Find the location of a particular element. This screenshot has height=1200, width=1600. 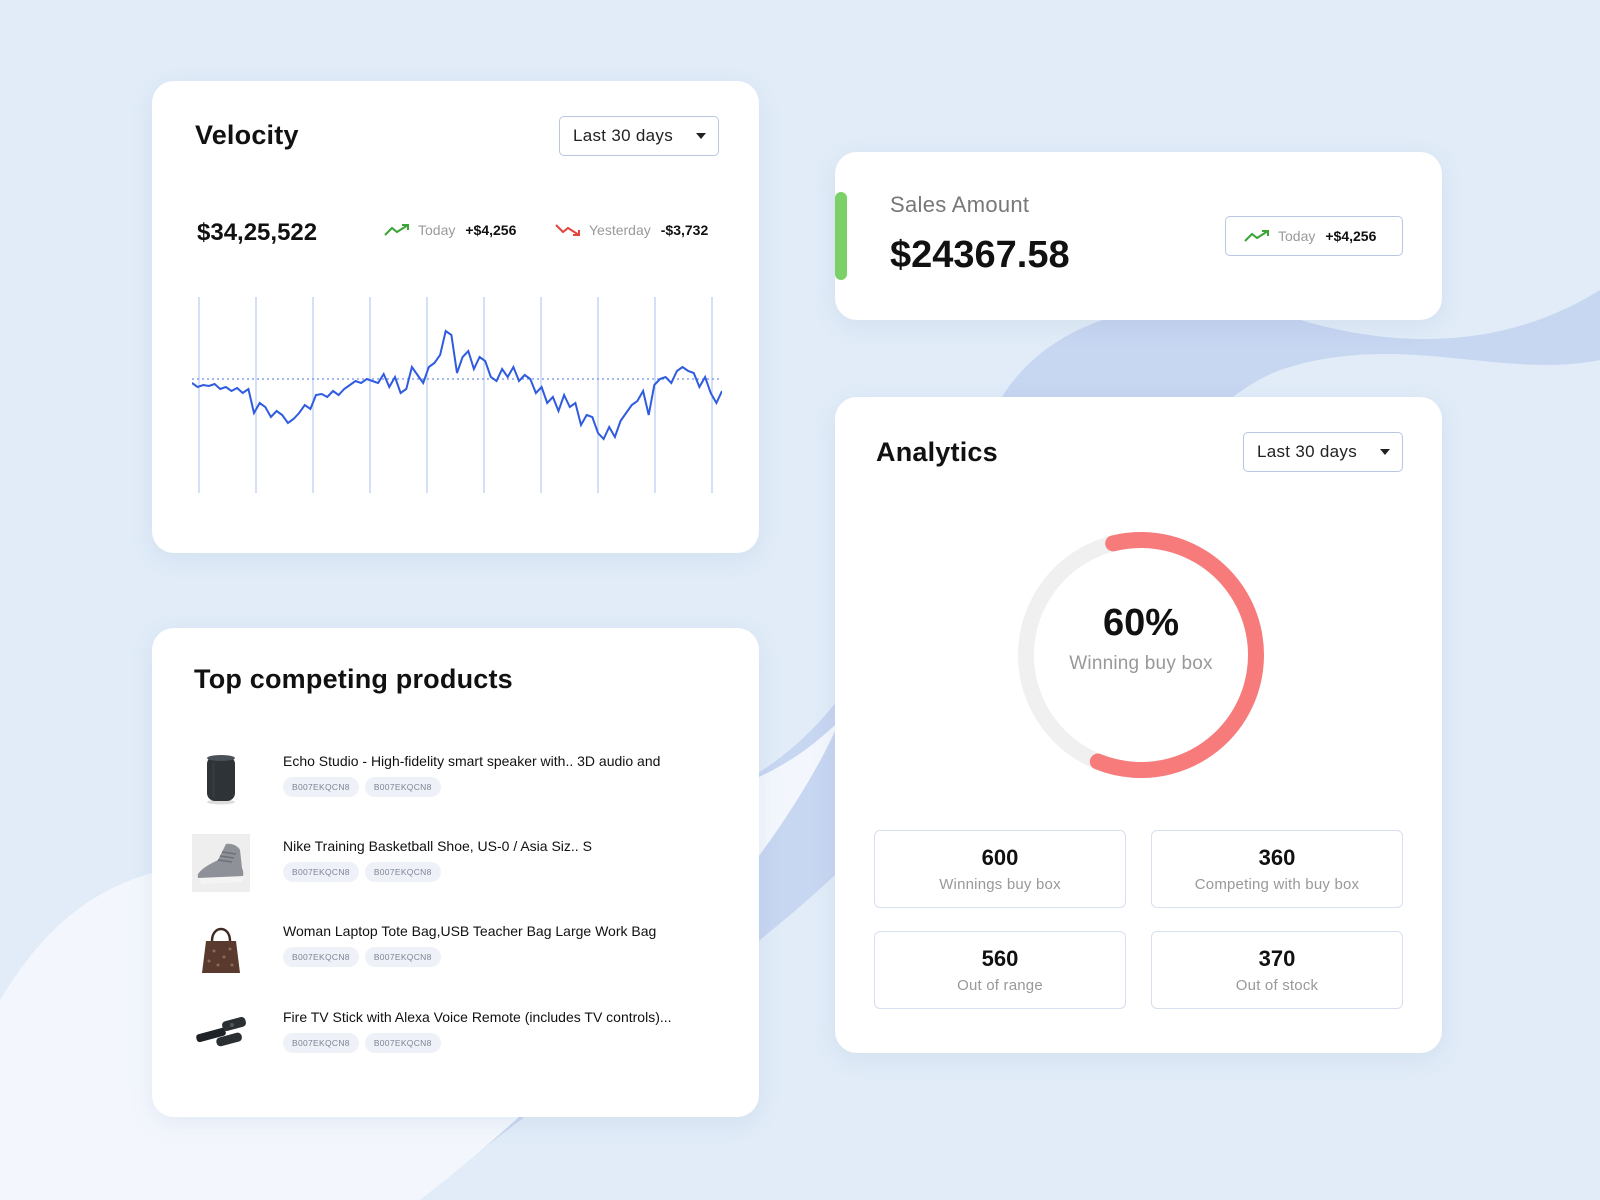

tv-stick-icon is located at coordinates (221, 1031).